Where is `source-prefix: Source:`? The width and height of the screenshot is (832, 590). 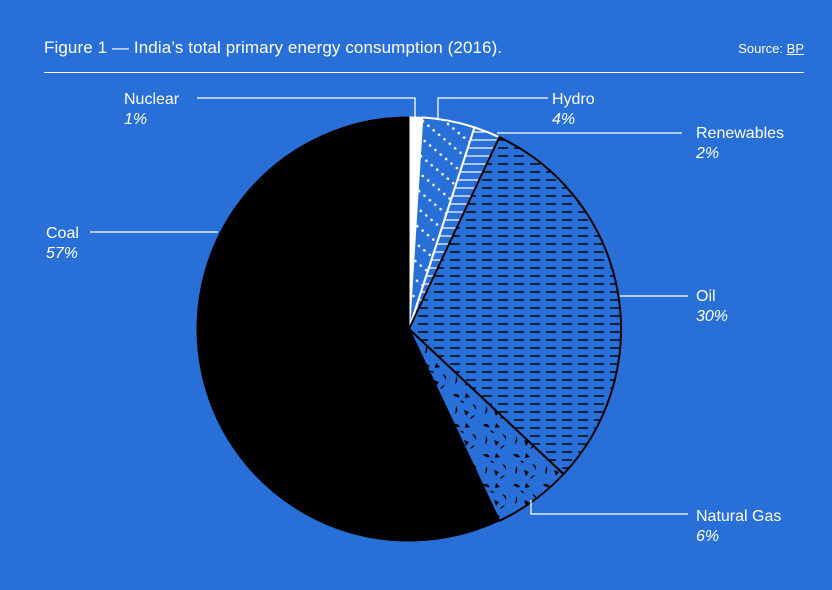 source-prefix: Source: is located at coordinates (761, 48).